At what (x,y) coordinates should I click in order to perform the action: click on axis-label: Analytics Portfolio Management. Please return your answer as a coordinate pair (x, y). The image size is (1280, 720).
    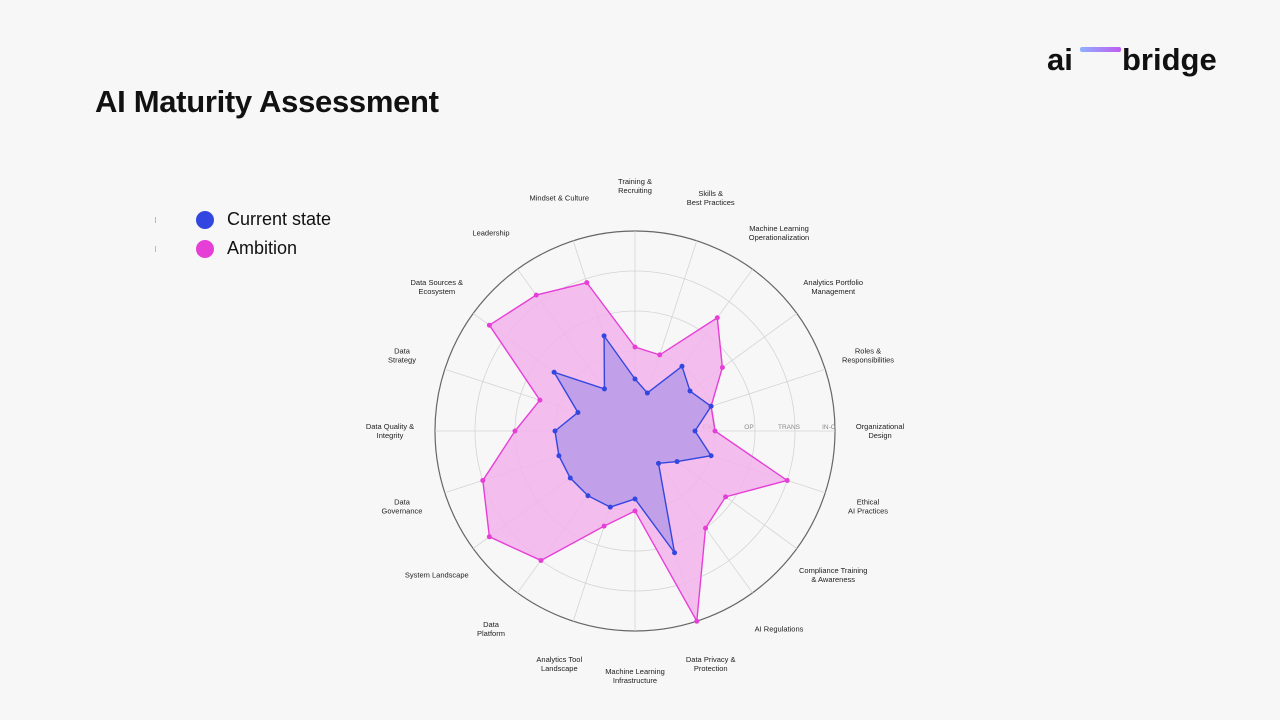
    Looking at the image, I should click on (833, 287).